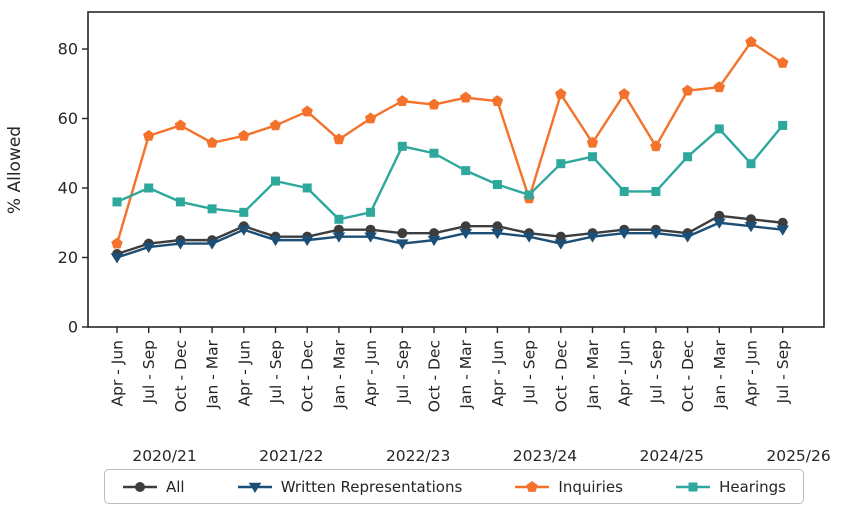  I want to click on legend-label-written-representations: Written Representations, so click(371, 486).